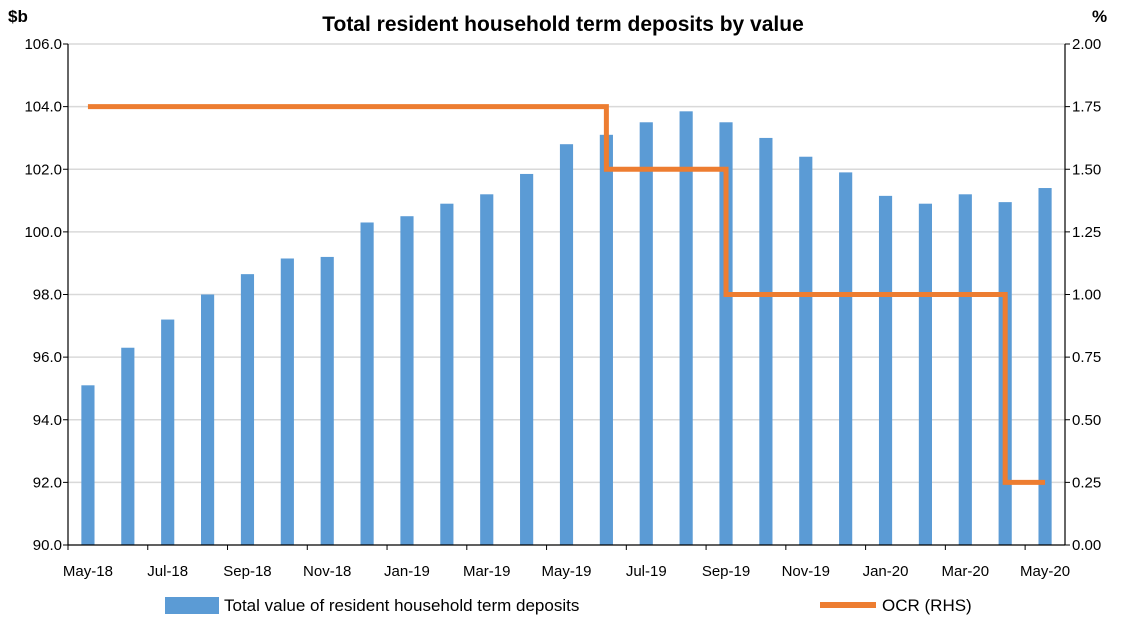 The width and height of the screenshot is (1132, 624). I want to click on x-tick-label: Jan-20, so click(886, 571).